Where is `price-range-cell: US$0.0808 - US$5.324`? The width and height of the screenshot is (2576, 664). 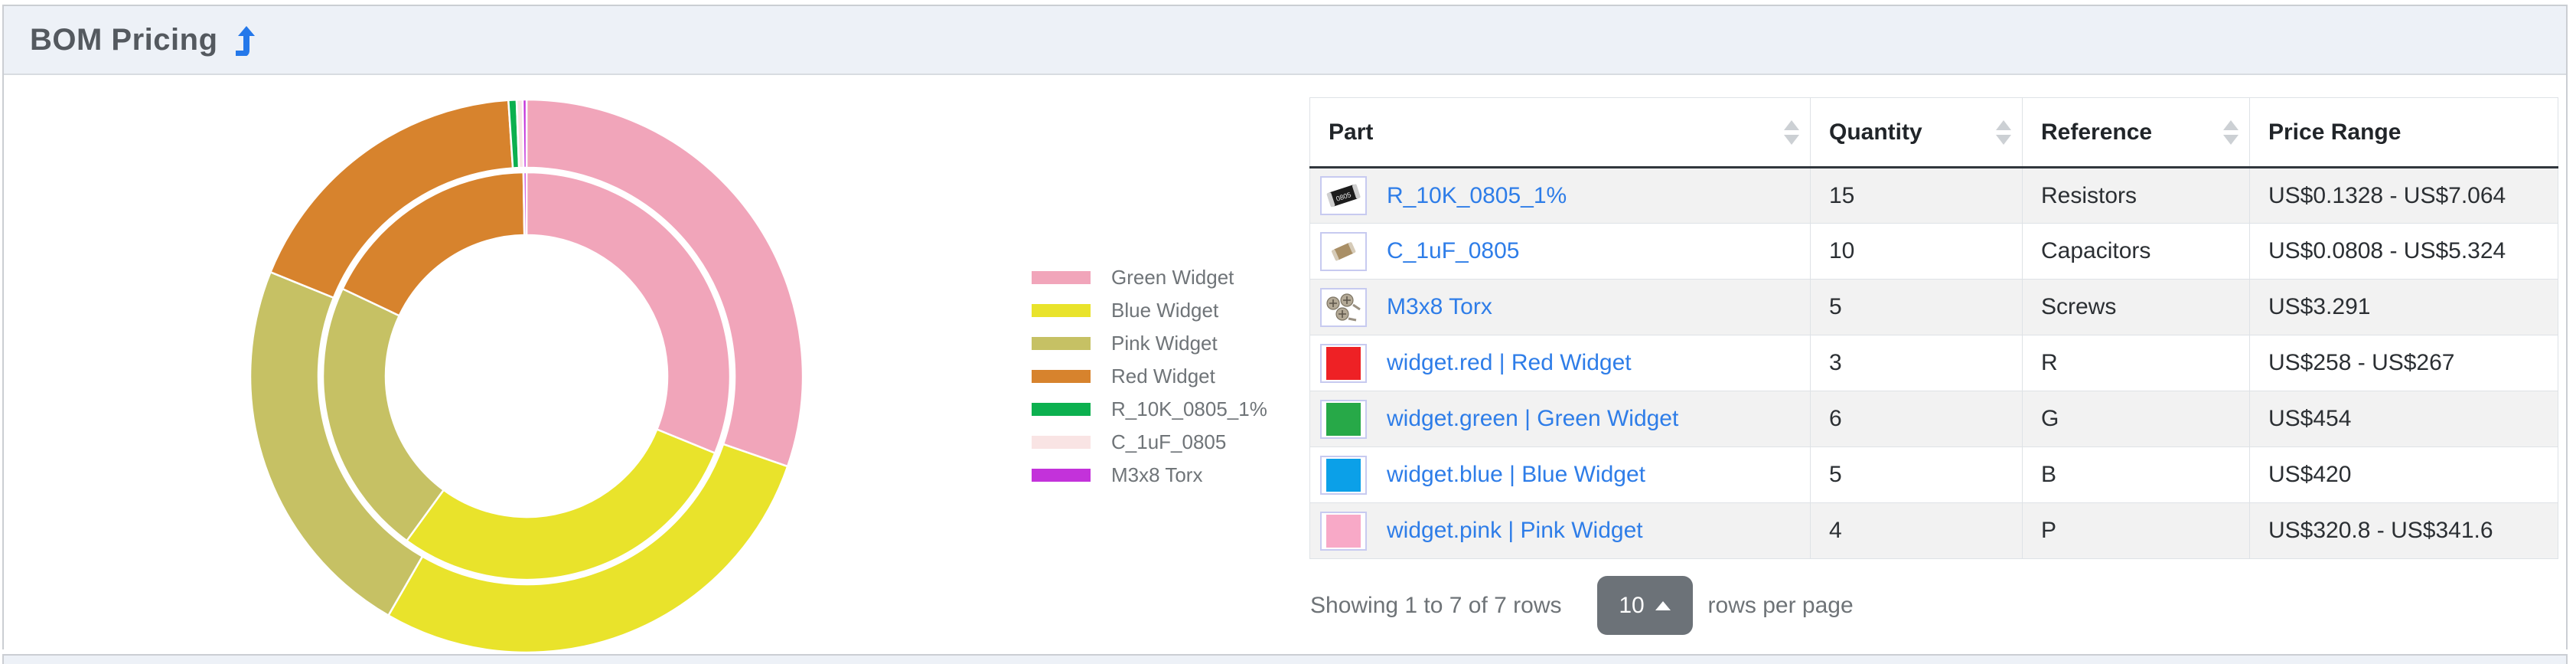 price-range-cell: US$0.0808 - US$5.324 is located at coordinates (2403, 252).